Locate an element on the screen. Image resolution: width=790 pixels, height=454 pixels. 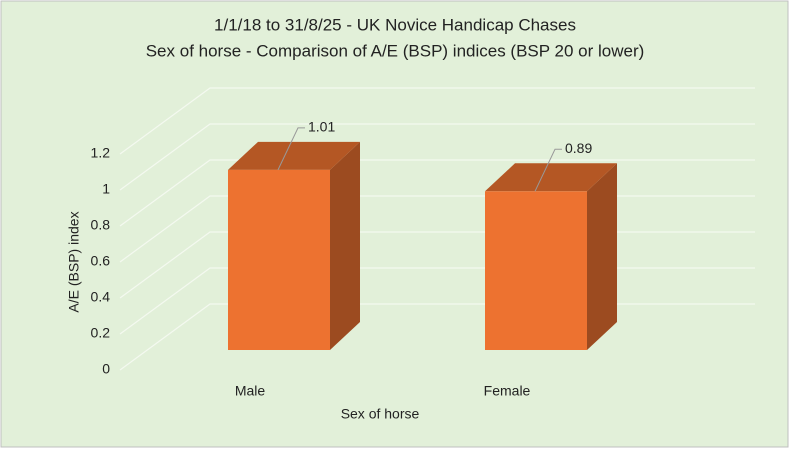
x-axis-title: Sex of horse is located at coordinates (380, 414).